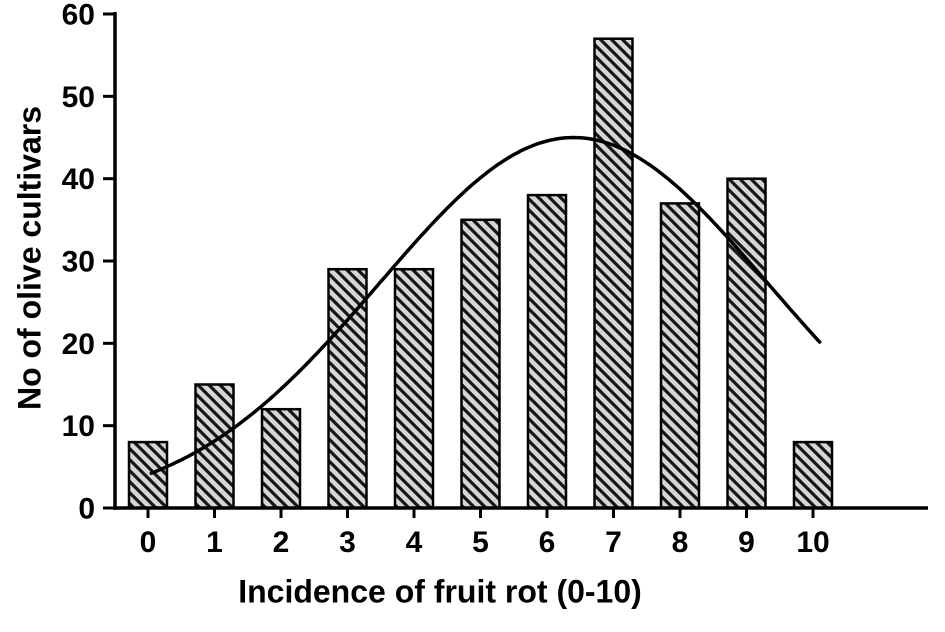  What do you see at coordinates (78, 344) in the screenshot?
I see `y-tick-label: 20` at bounding box center [78, 344].